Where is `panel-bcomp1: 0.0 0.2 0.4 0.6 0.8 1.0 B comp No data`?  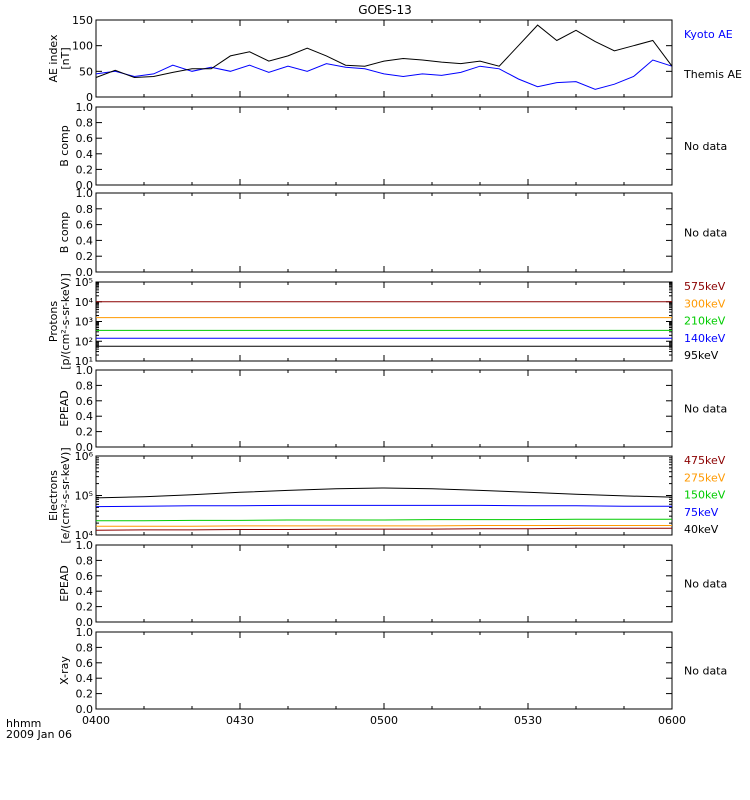 panel-bcomp1: 0.0 0.2 0.4 0.6 0.8 1.0 B comp No data is located at coordinates (392, 146).